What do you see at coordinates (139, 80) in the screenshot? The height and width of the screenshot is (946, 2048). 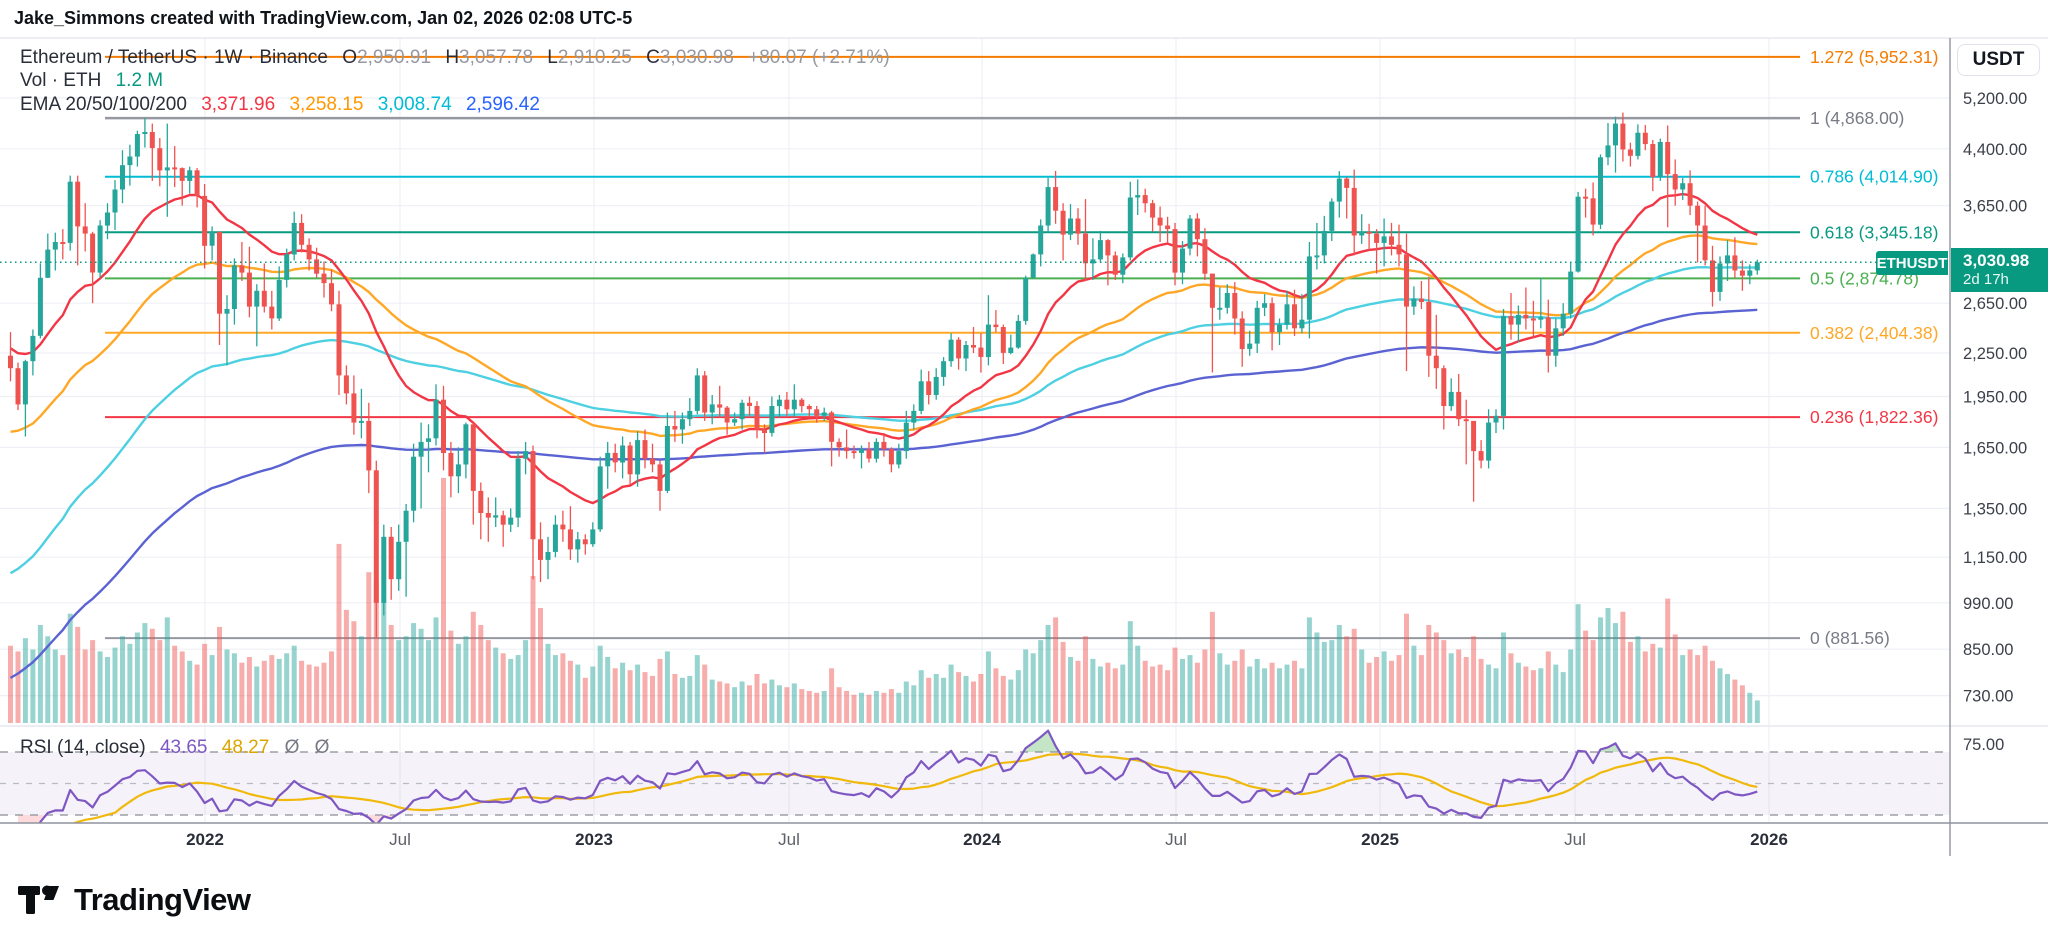 I see `volume-value: 1.2 M` at bounding box center [139, 80].